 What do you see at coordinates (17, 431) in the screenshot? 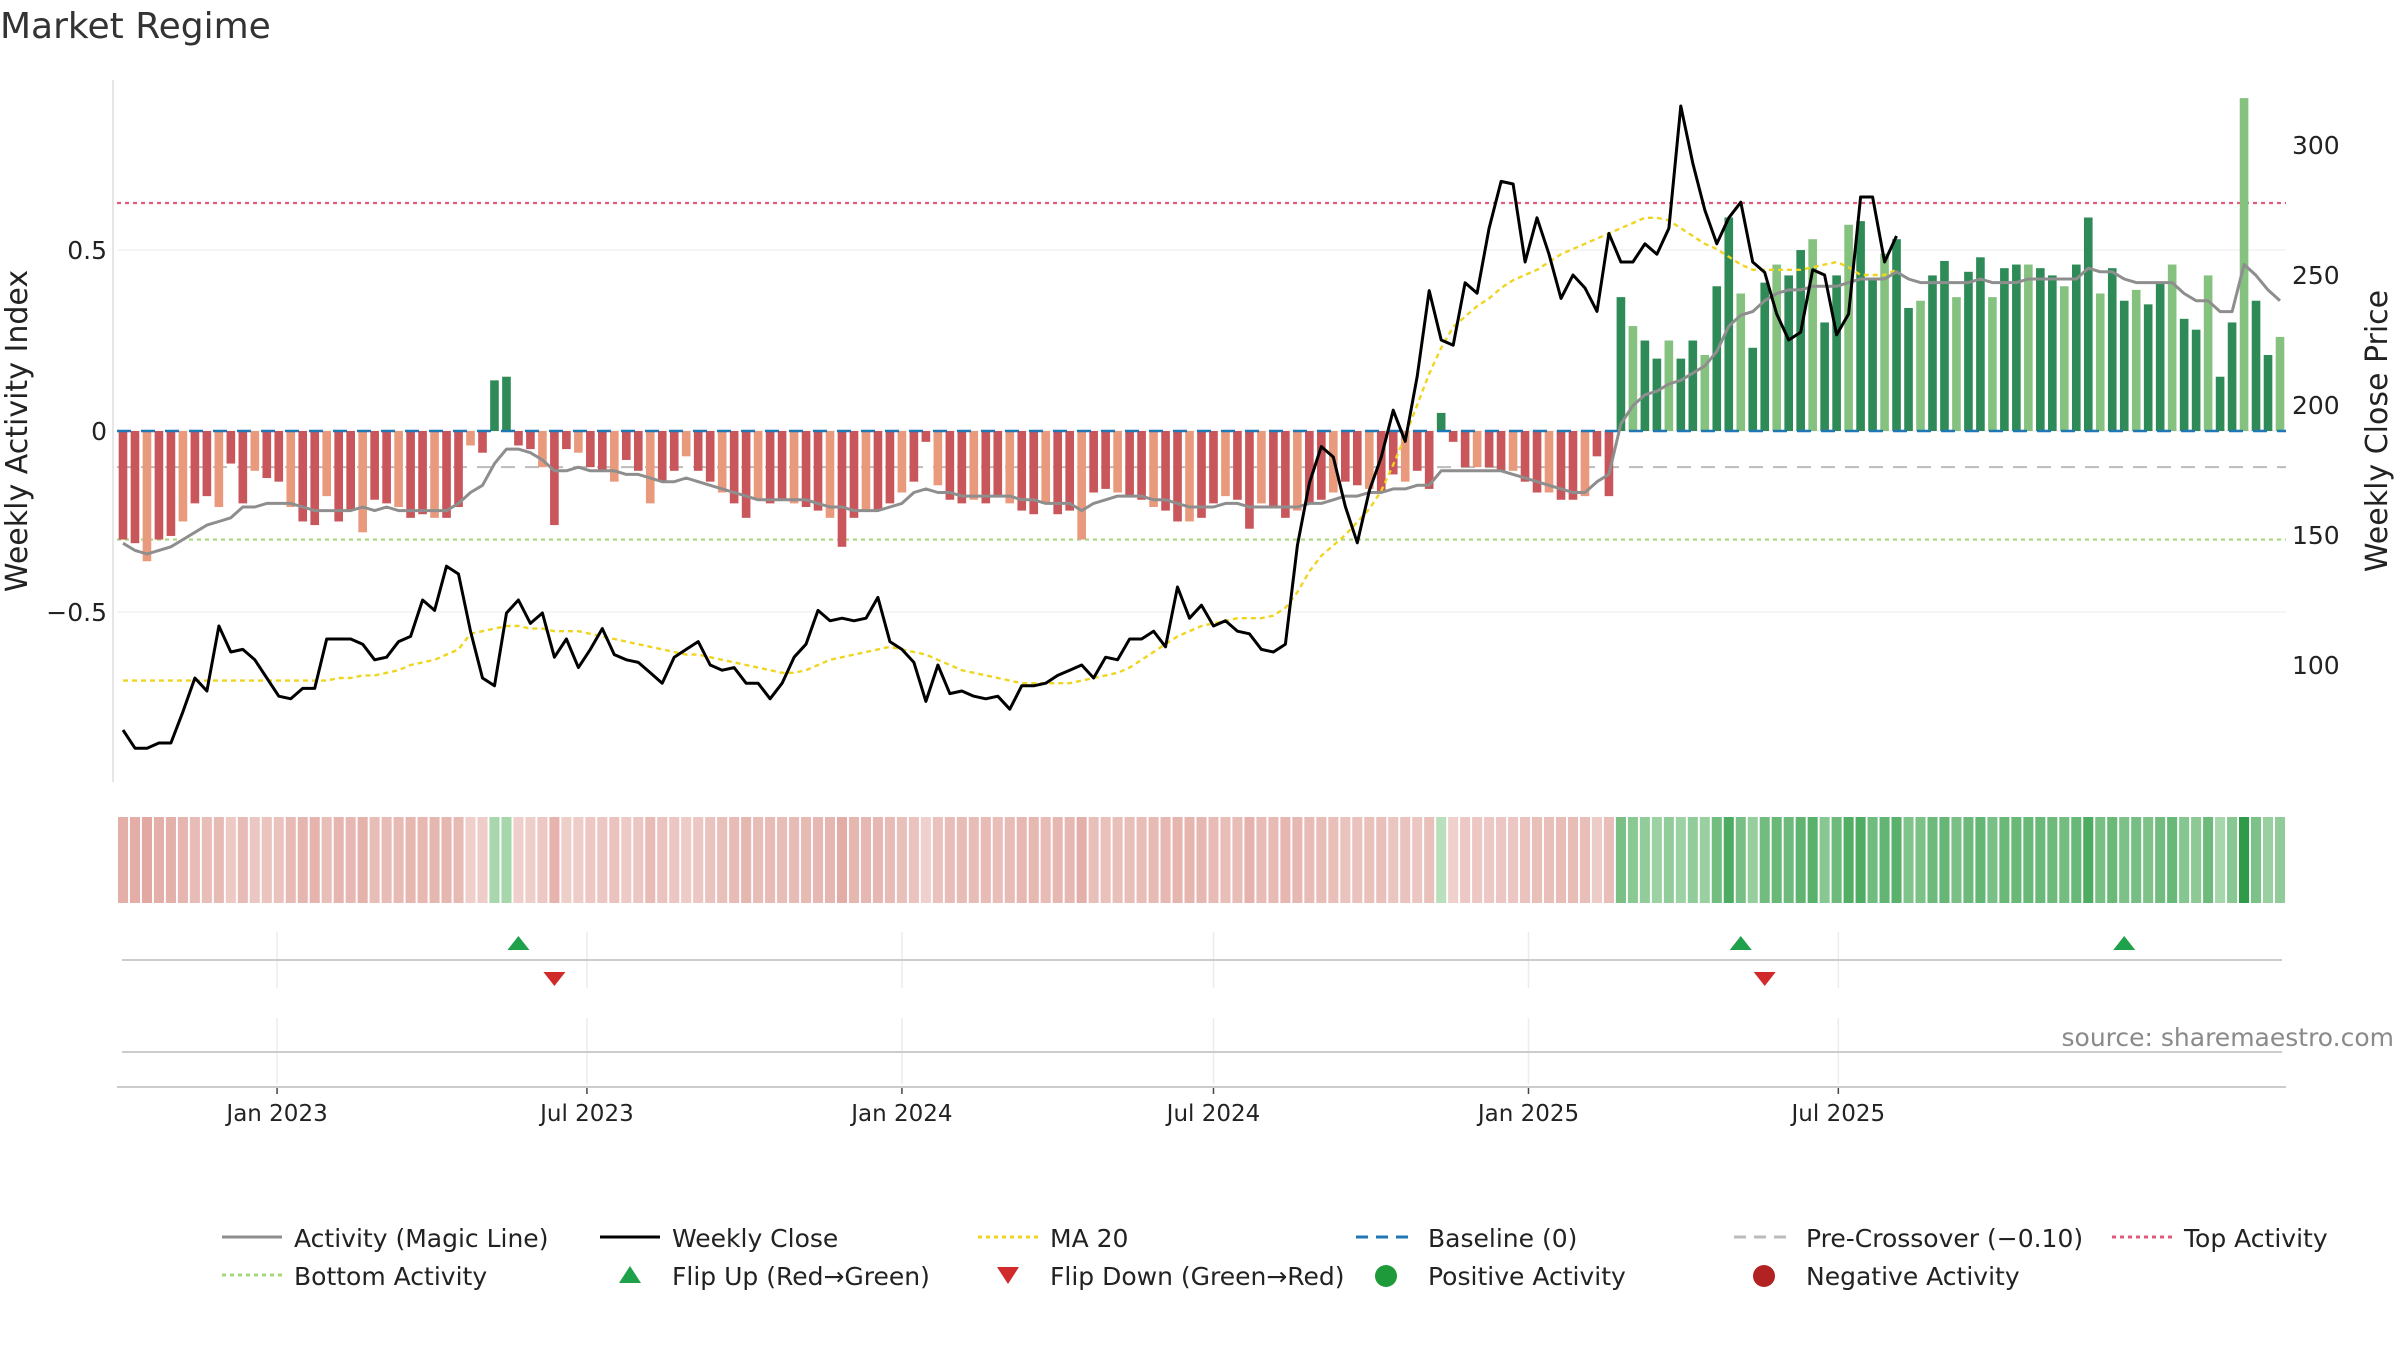
I see `left-axis-title: Weekly Activity Index` at bounding box center [17, 431].